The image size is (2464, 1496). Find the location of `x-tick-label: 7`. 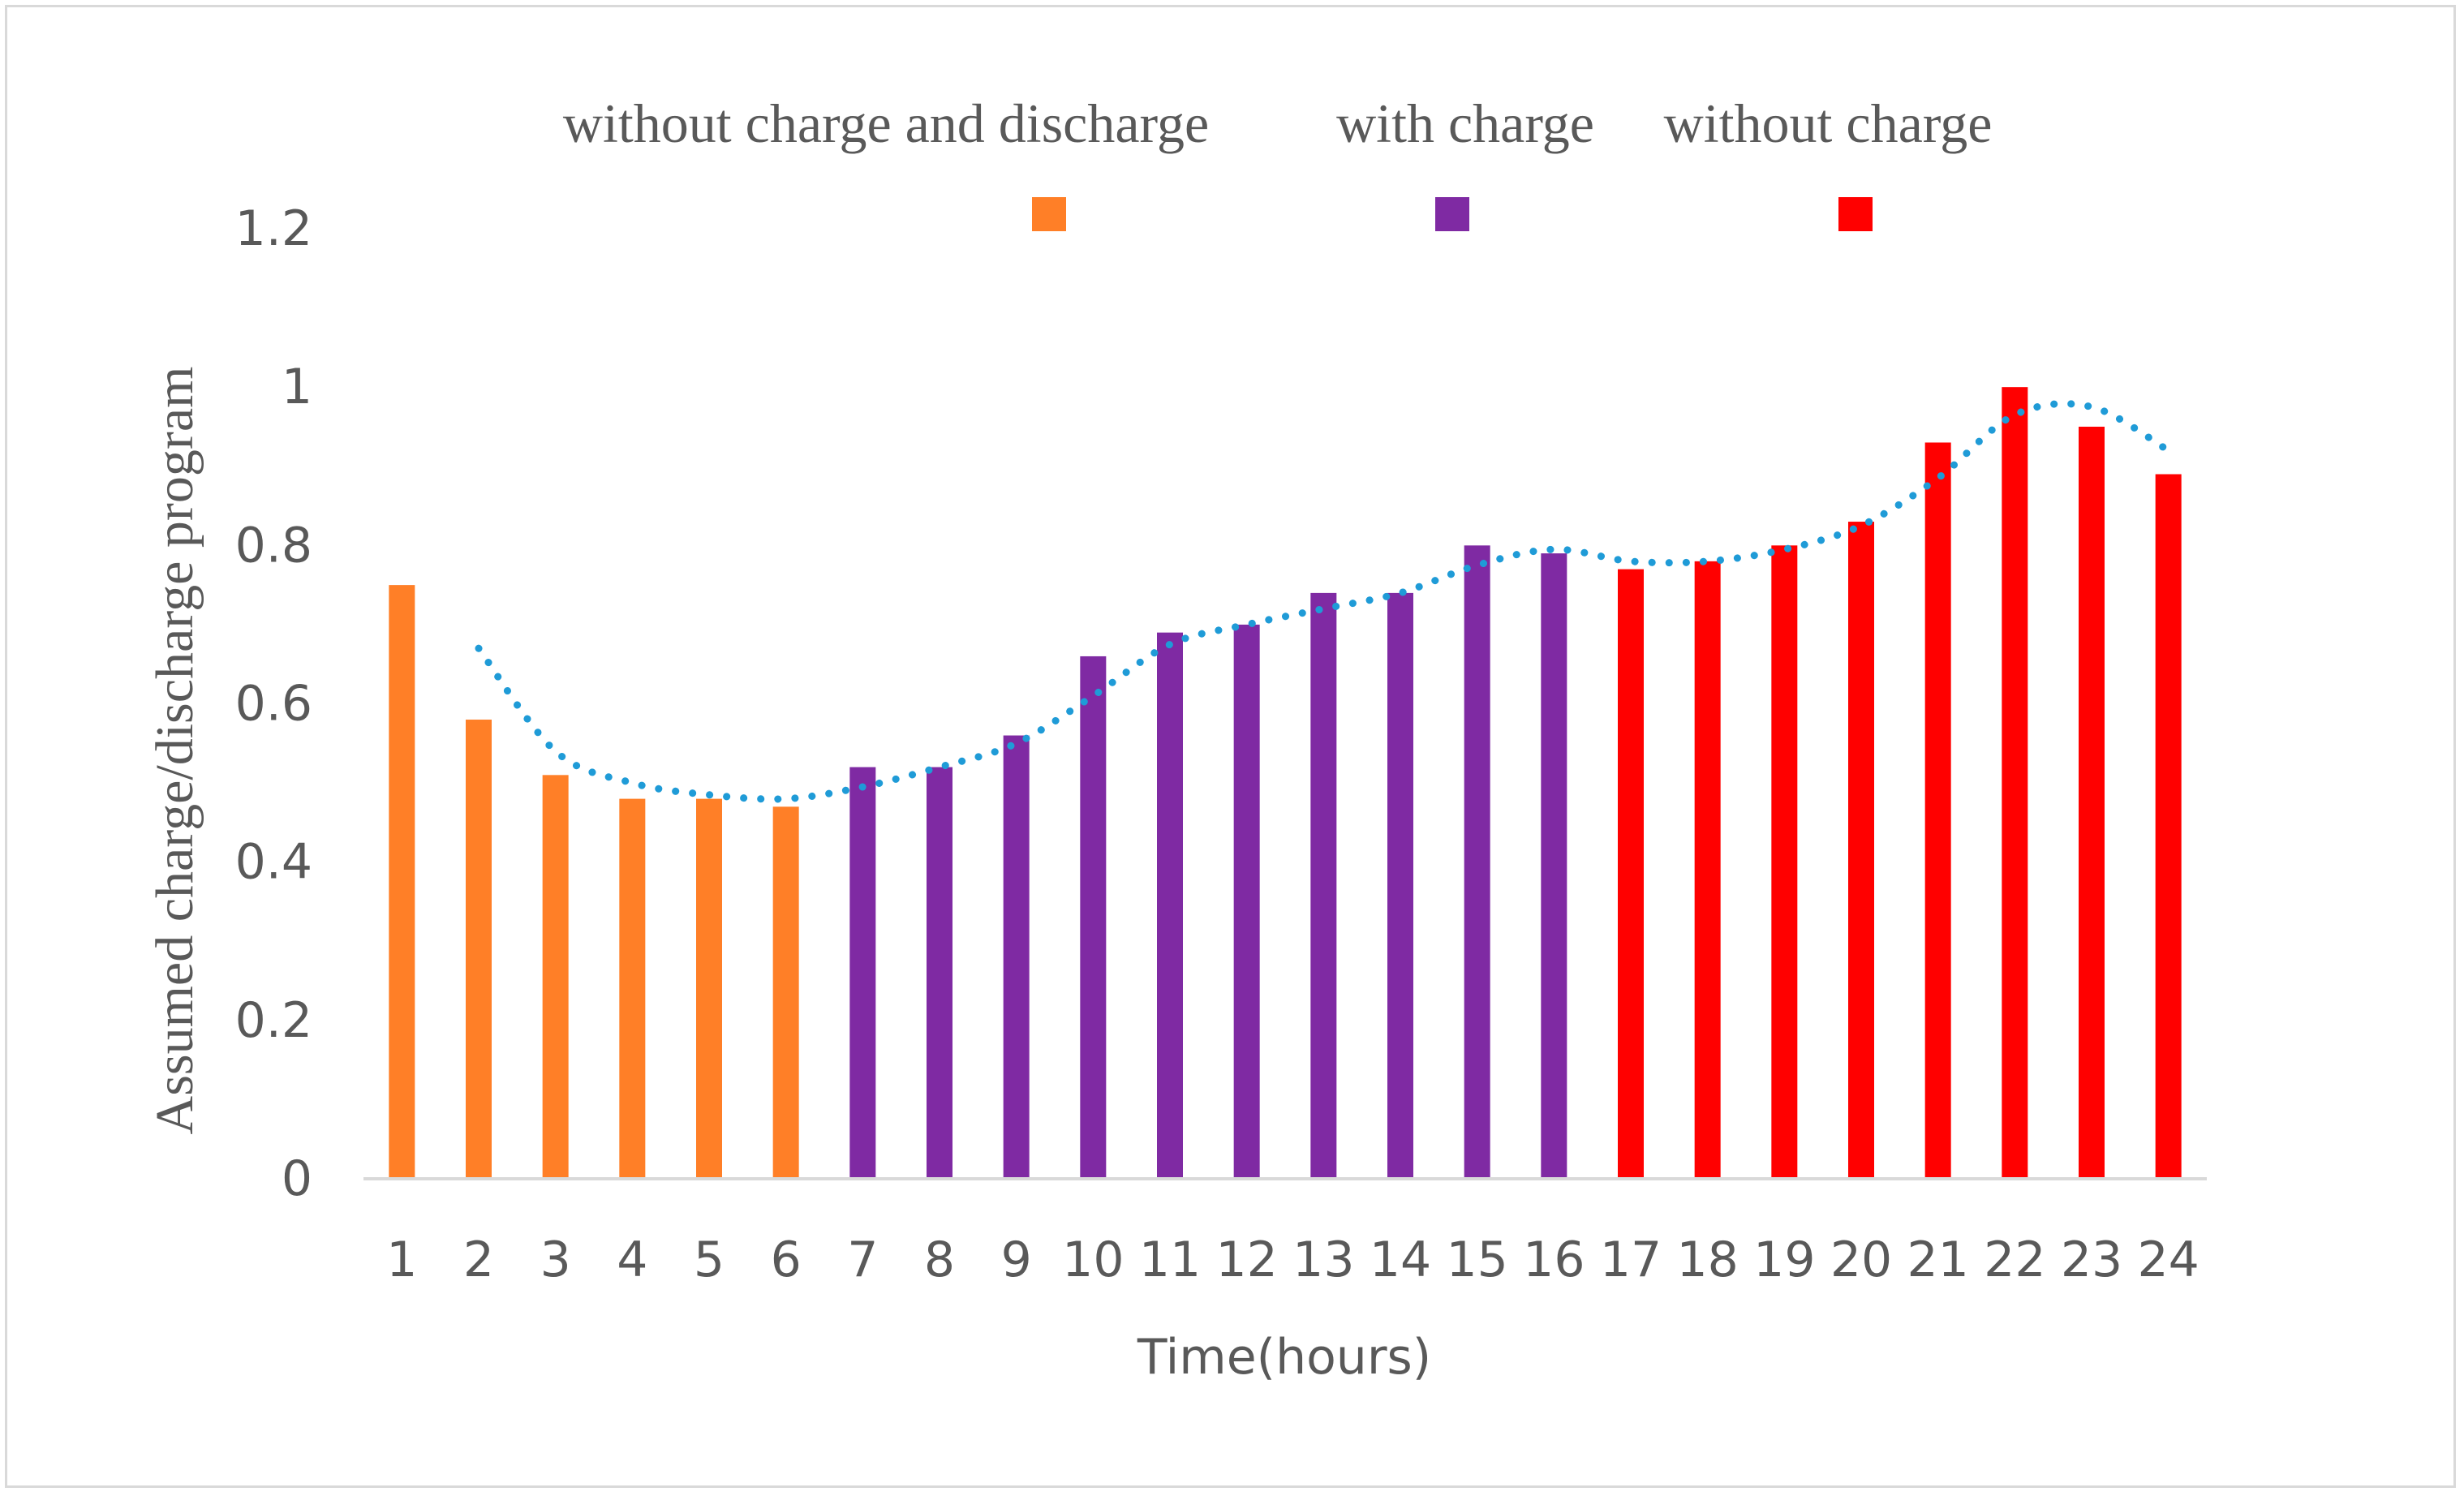

x-tick-label: 7 is located at coordinates (862, 1260).